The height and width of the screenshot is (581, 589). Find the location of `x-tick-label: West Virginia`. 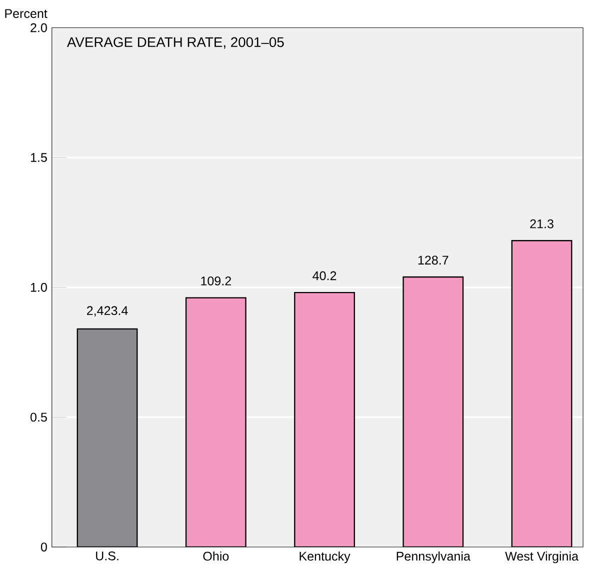

x-tick-label: West Virginia is located at coordinates (542, 558).